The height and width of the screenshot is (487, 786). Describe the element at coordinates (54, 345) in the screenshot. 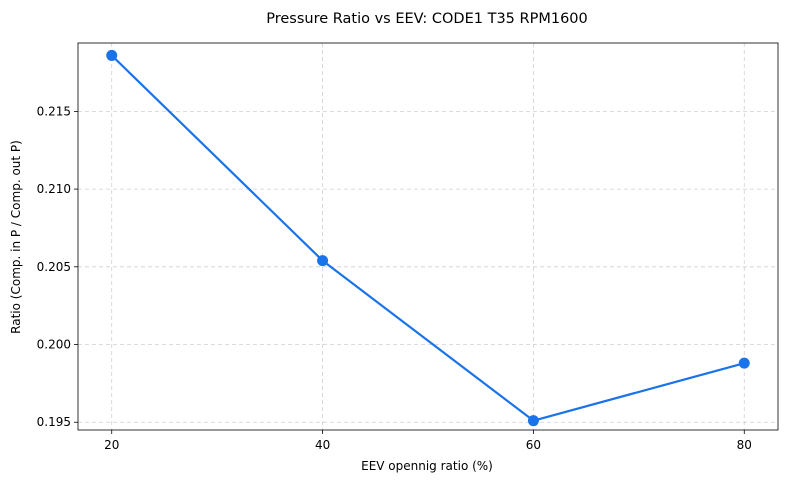

I see `y-tick-label: 0.200` at that location.